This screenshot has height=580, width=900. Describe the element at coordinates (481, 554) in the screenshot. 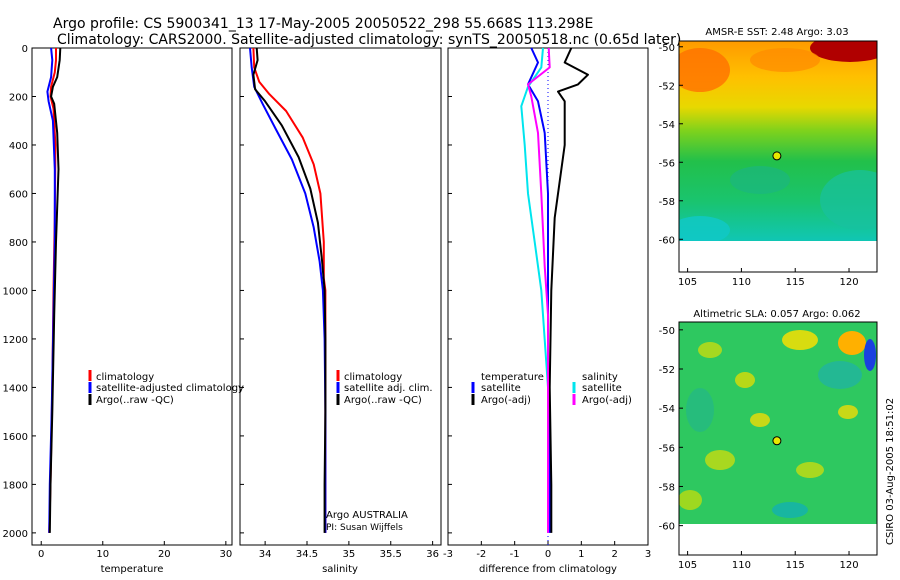

I see `x-tick-label: -2` at that location.